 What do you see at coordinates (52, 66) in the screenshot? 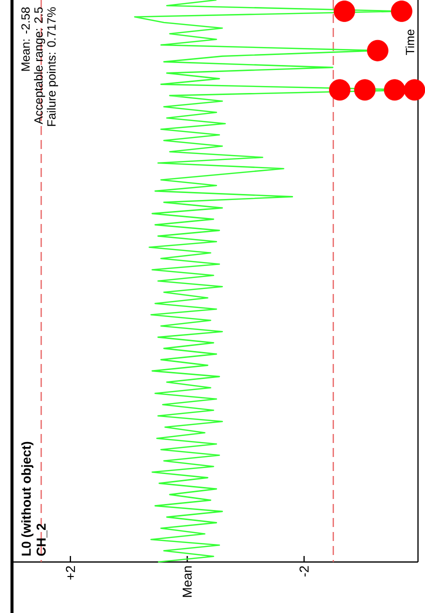
I see `annotation: Failure points: 0.717%` at bounding box center [52, 66].